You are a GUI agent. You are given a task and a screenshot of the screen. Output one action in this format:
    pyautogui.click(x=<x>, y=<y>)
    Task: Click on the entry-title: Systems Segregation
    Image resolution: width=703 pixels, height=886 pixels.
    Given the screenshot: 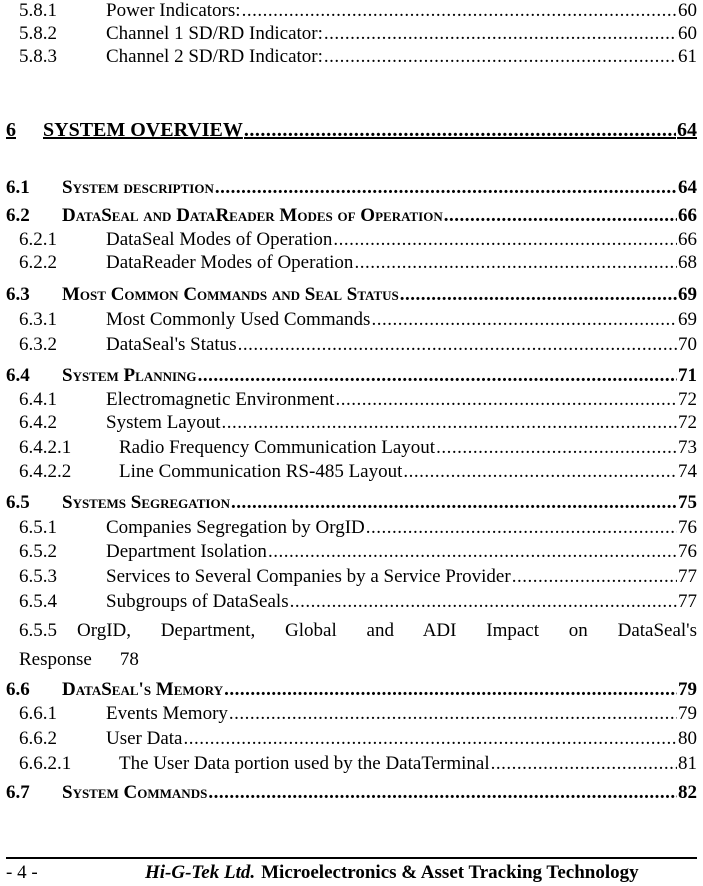 What is the action you would take?
    pyautogui.click(x=146, y=502)
    